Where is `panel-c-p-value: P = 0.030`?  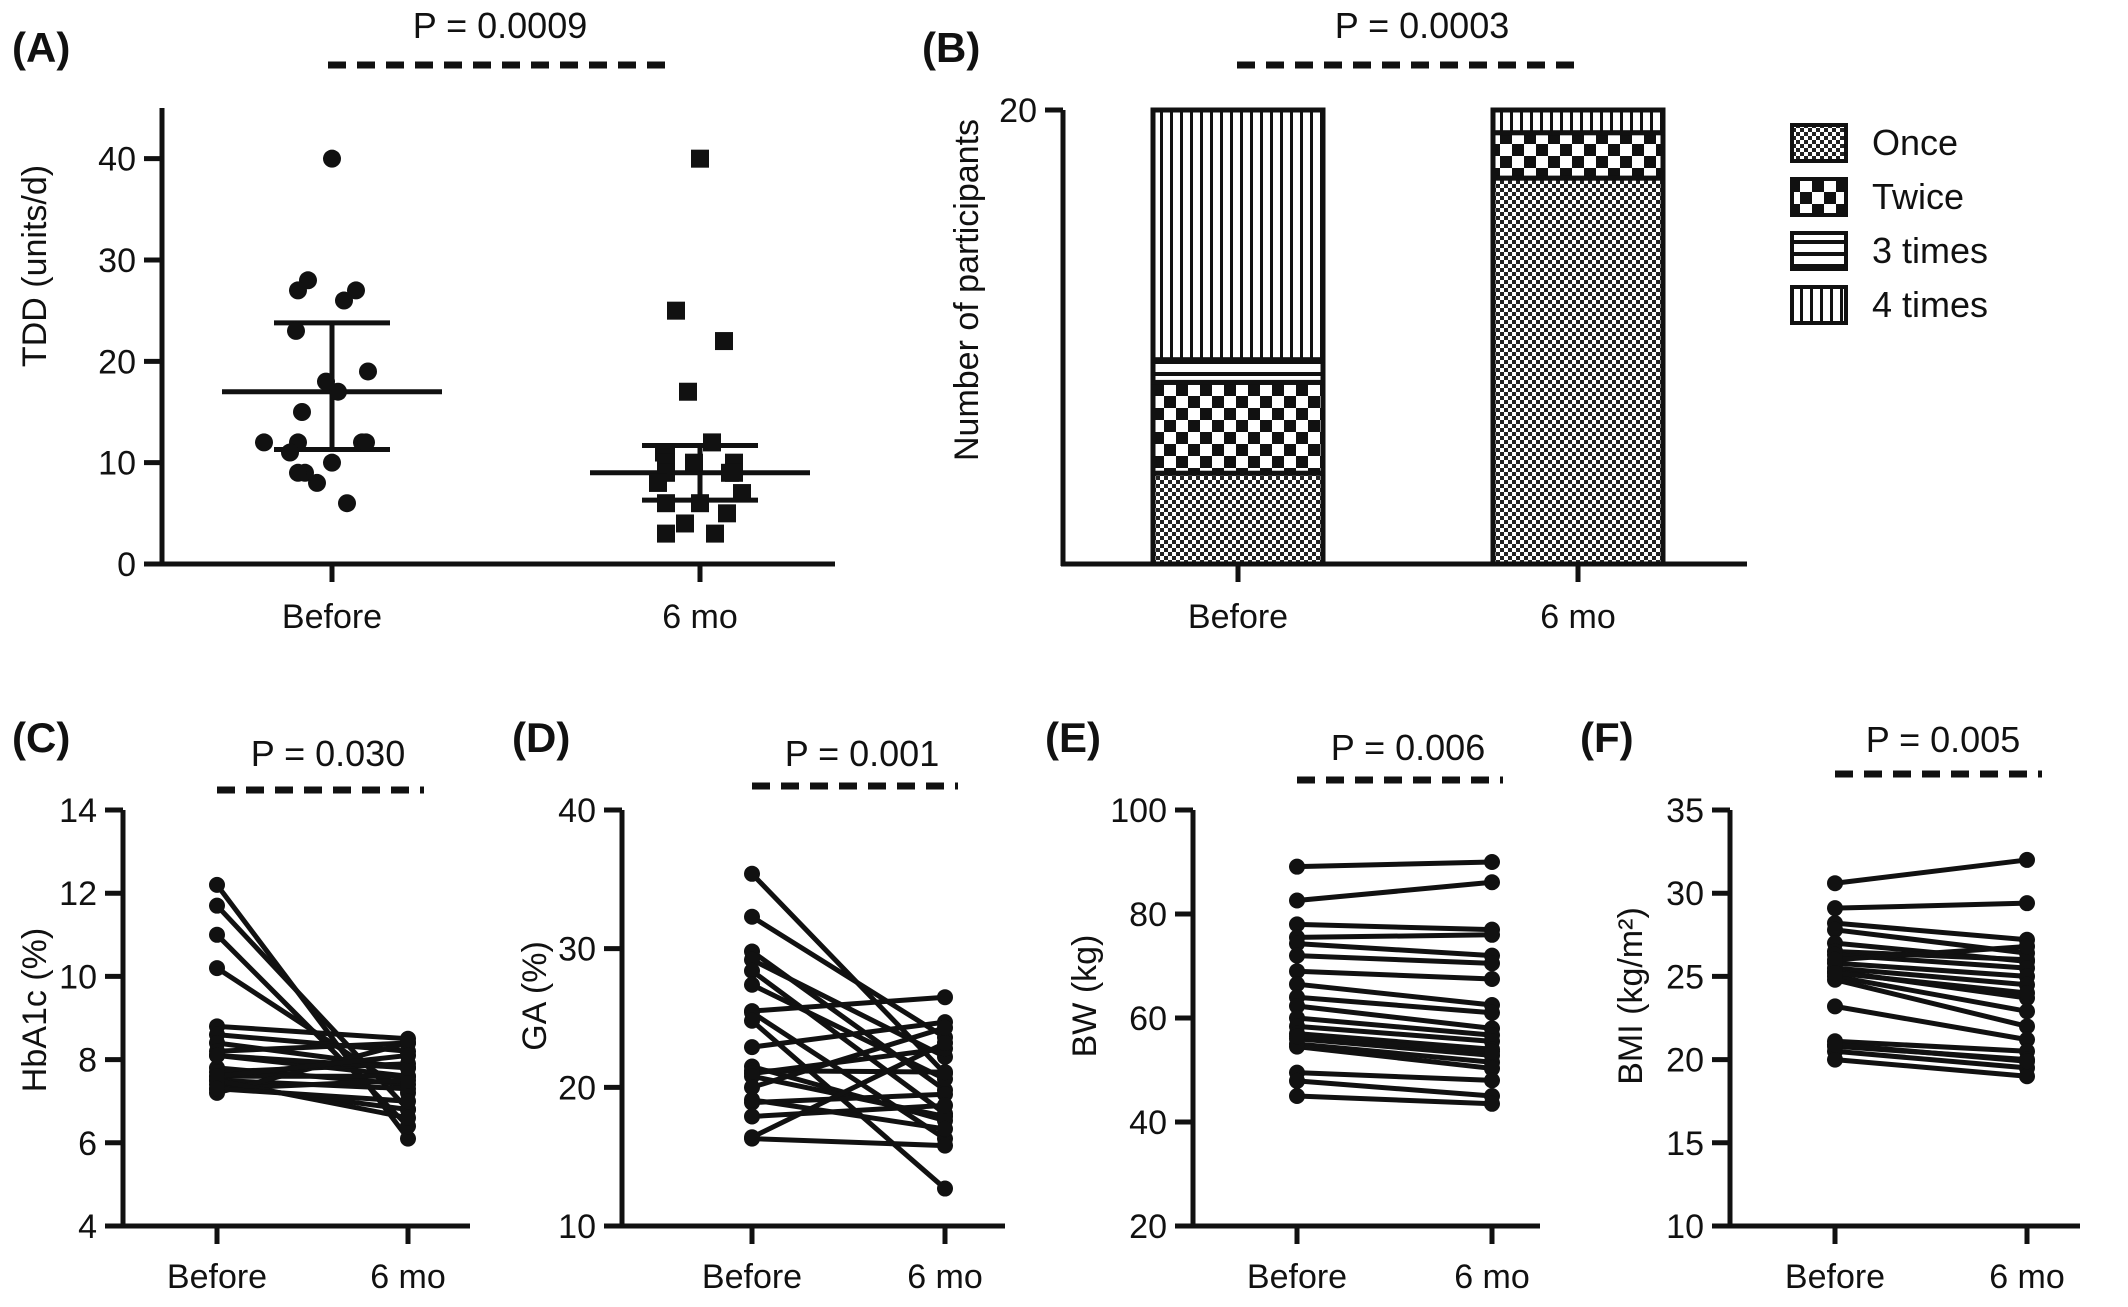
panel-c-p-value: P = 0.030 is located at coordinates (328, 753).